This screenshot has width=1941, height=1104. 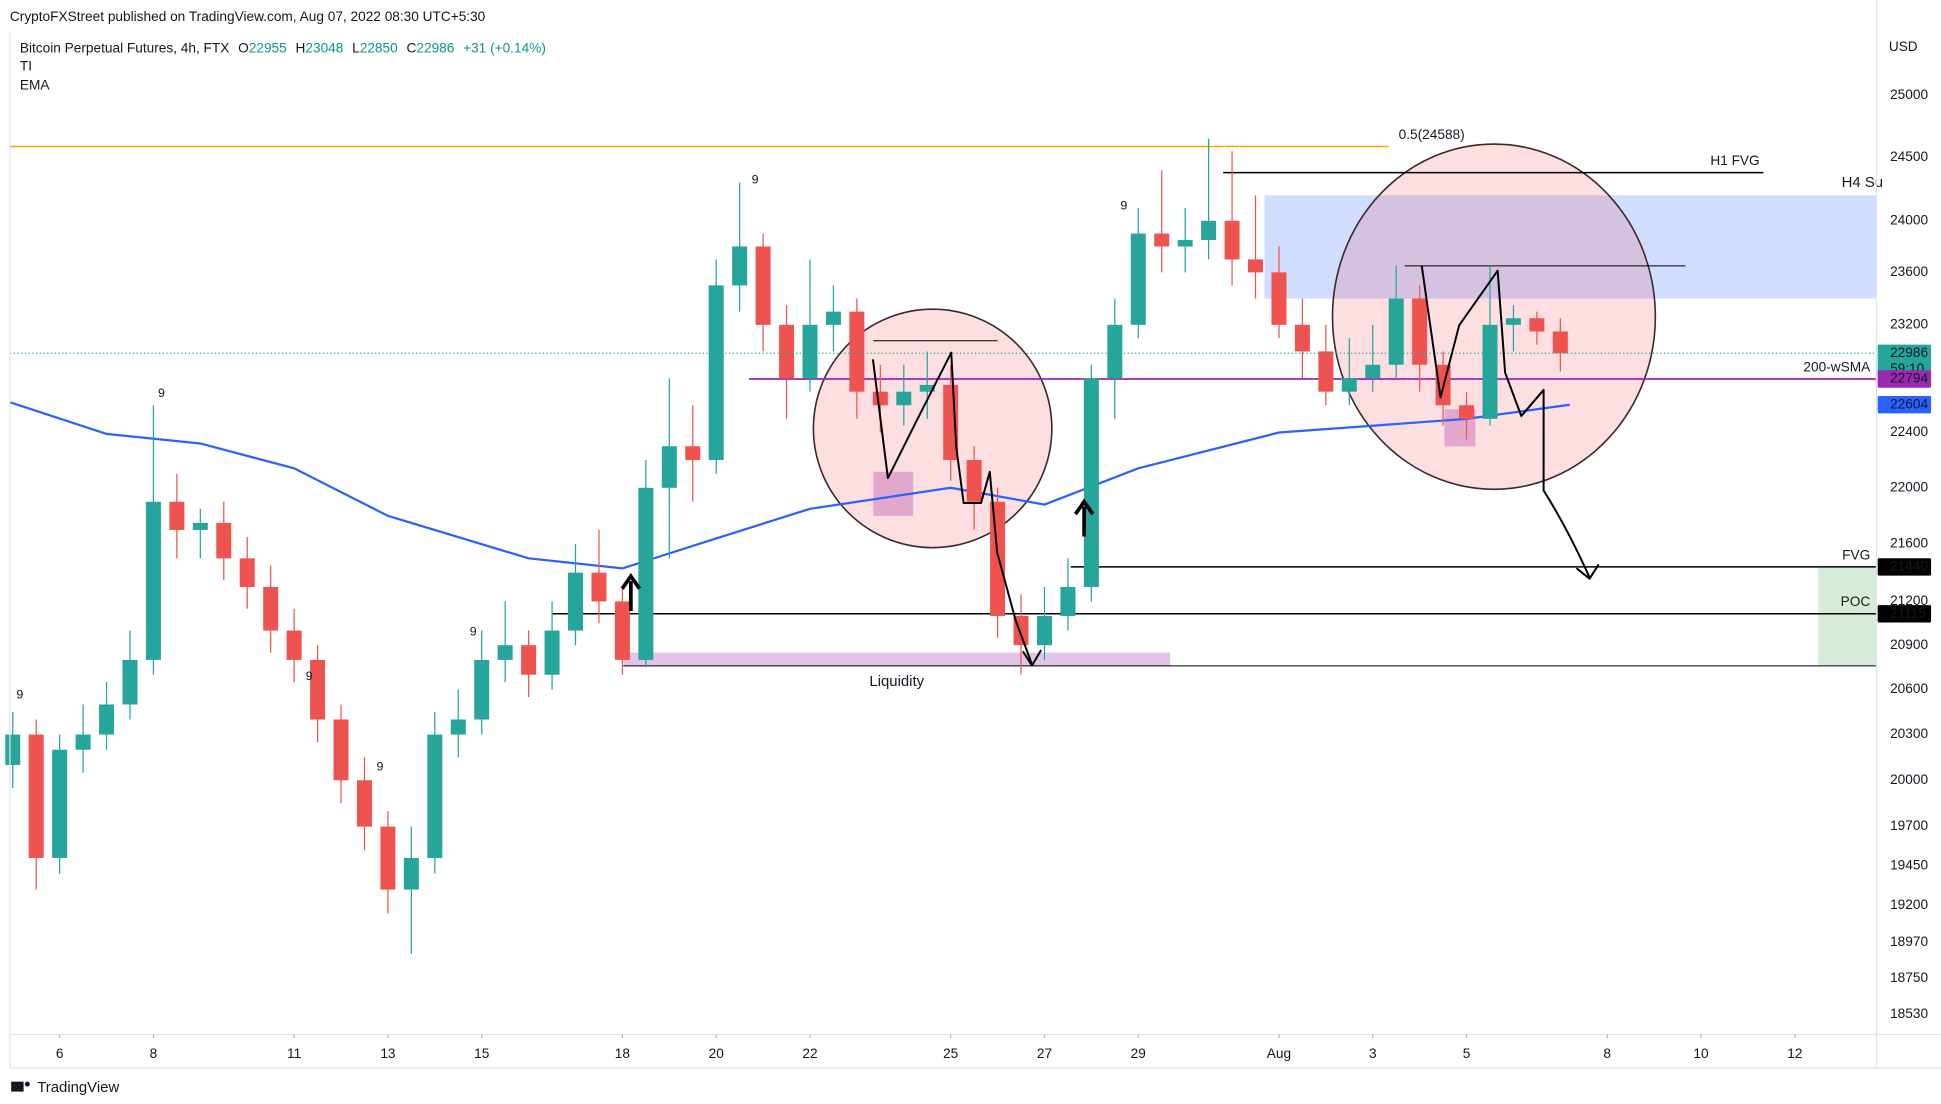 I want to click on x-tick-label: 3, so click(x=1373, y=1053).